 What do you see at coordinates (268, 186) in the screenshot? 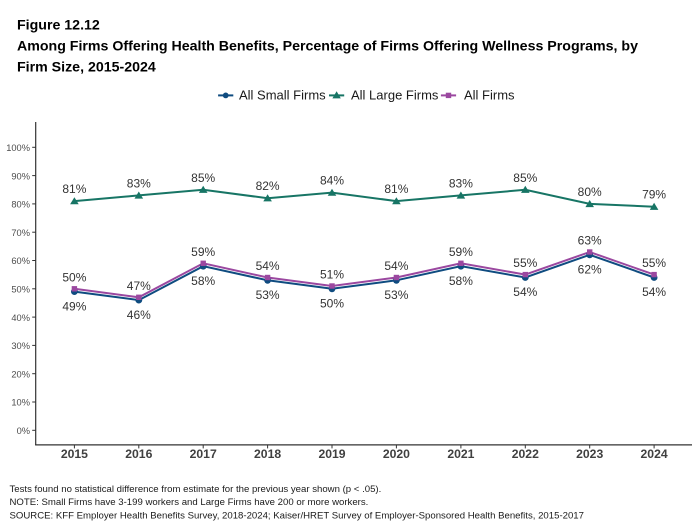
I see `svg-text: 82%` at bounding box center [268, 186].